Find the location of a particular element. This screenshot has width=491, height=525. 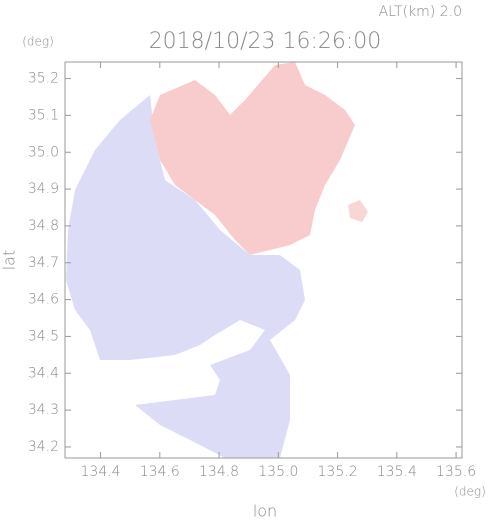

x-tick-label: 135.2 is located at coordinates (338, 472).